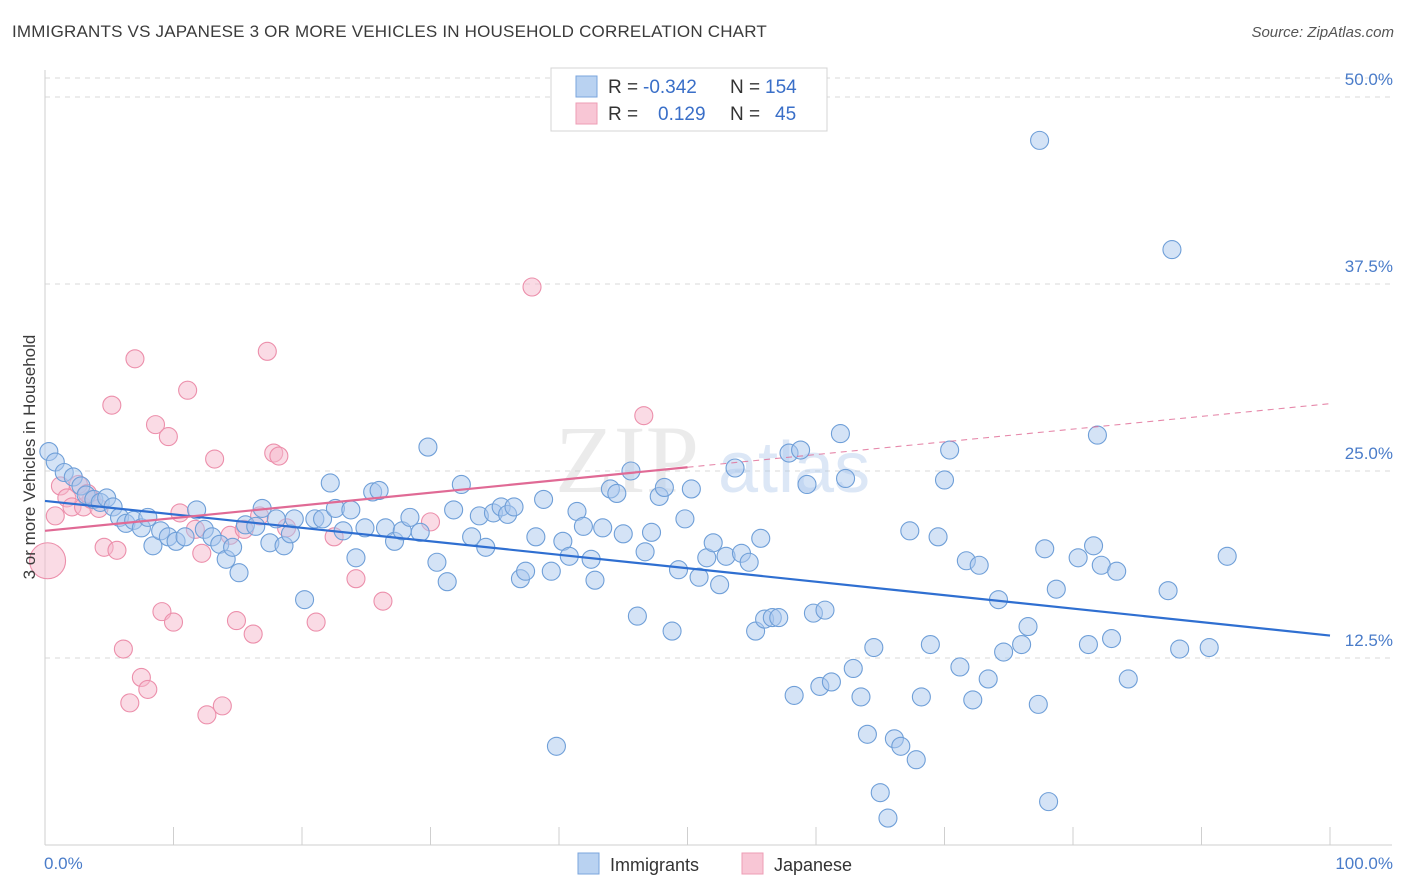 This screenshot has height=892, width=1406. Describe the element at coordinates (781, 87) in the screenshot. I see `legend-n-value-1: 154` at that location.